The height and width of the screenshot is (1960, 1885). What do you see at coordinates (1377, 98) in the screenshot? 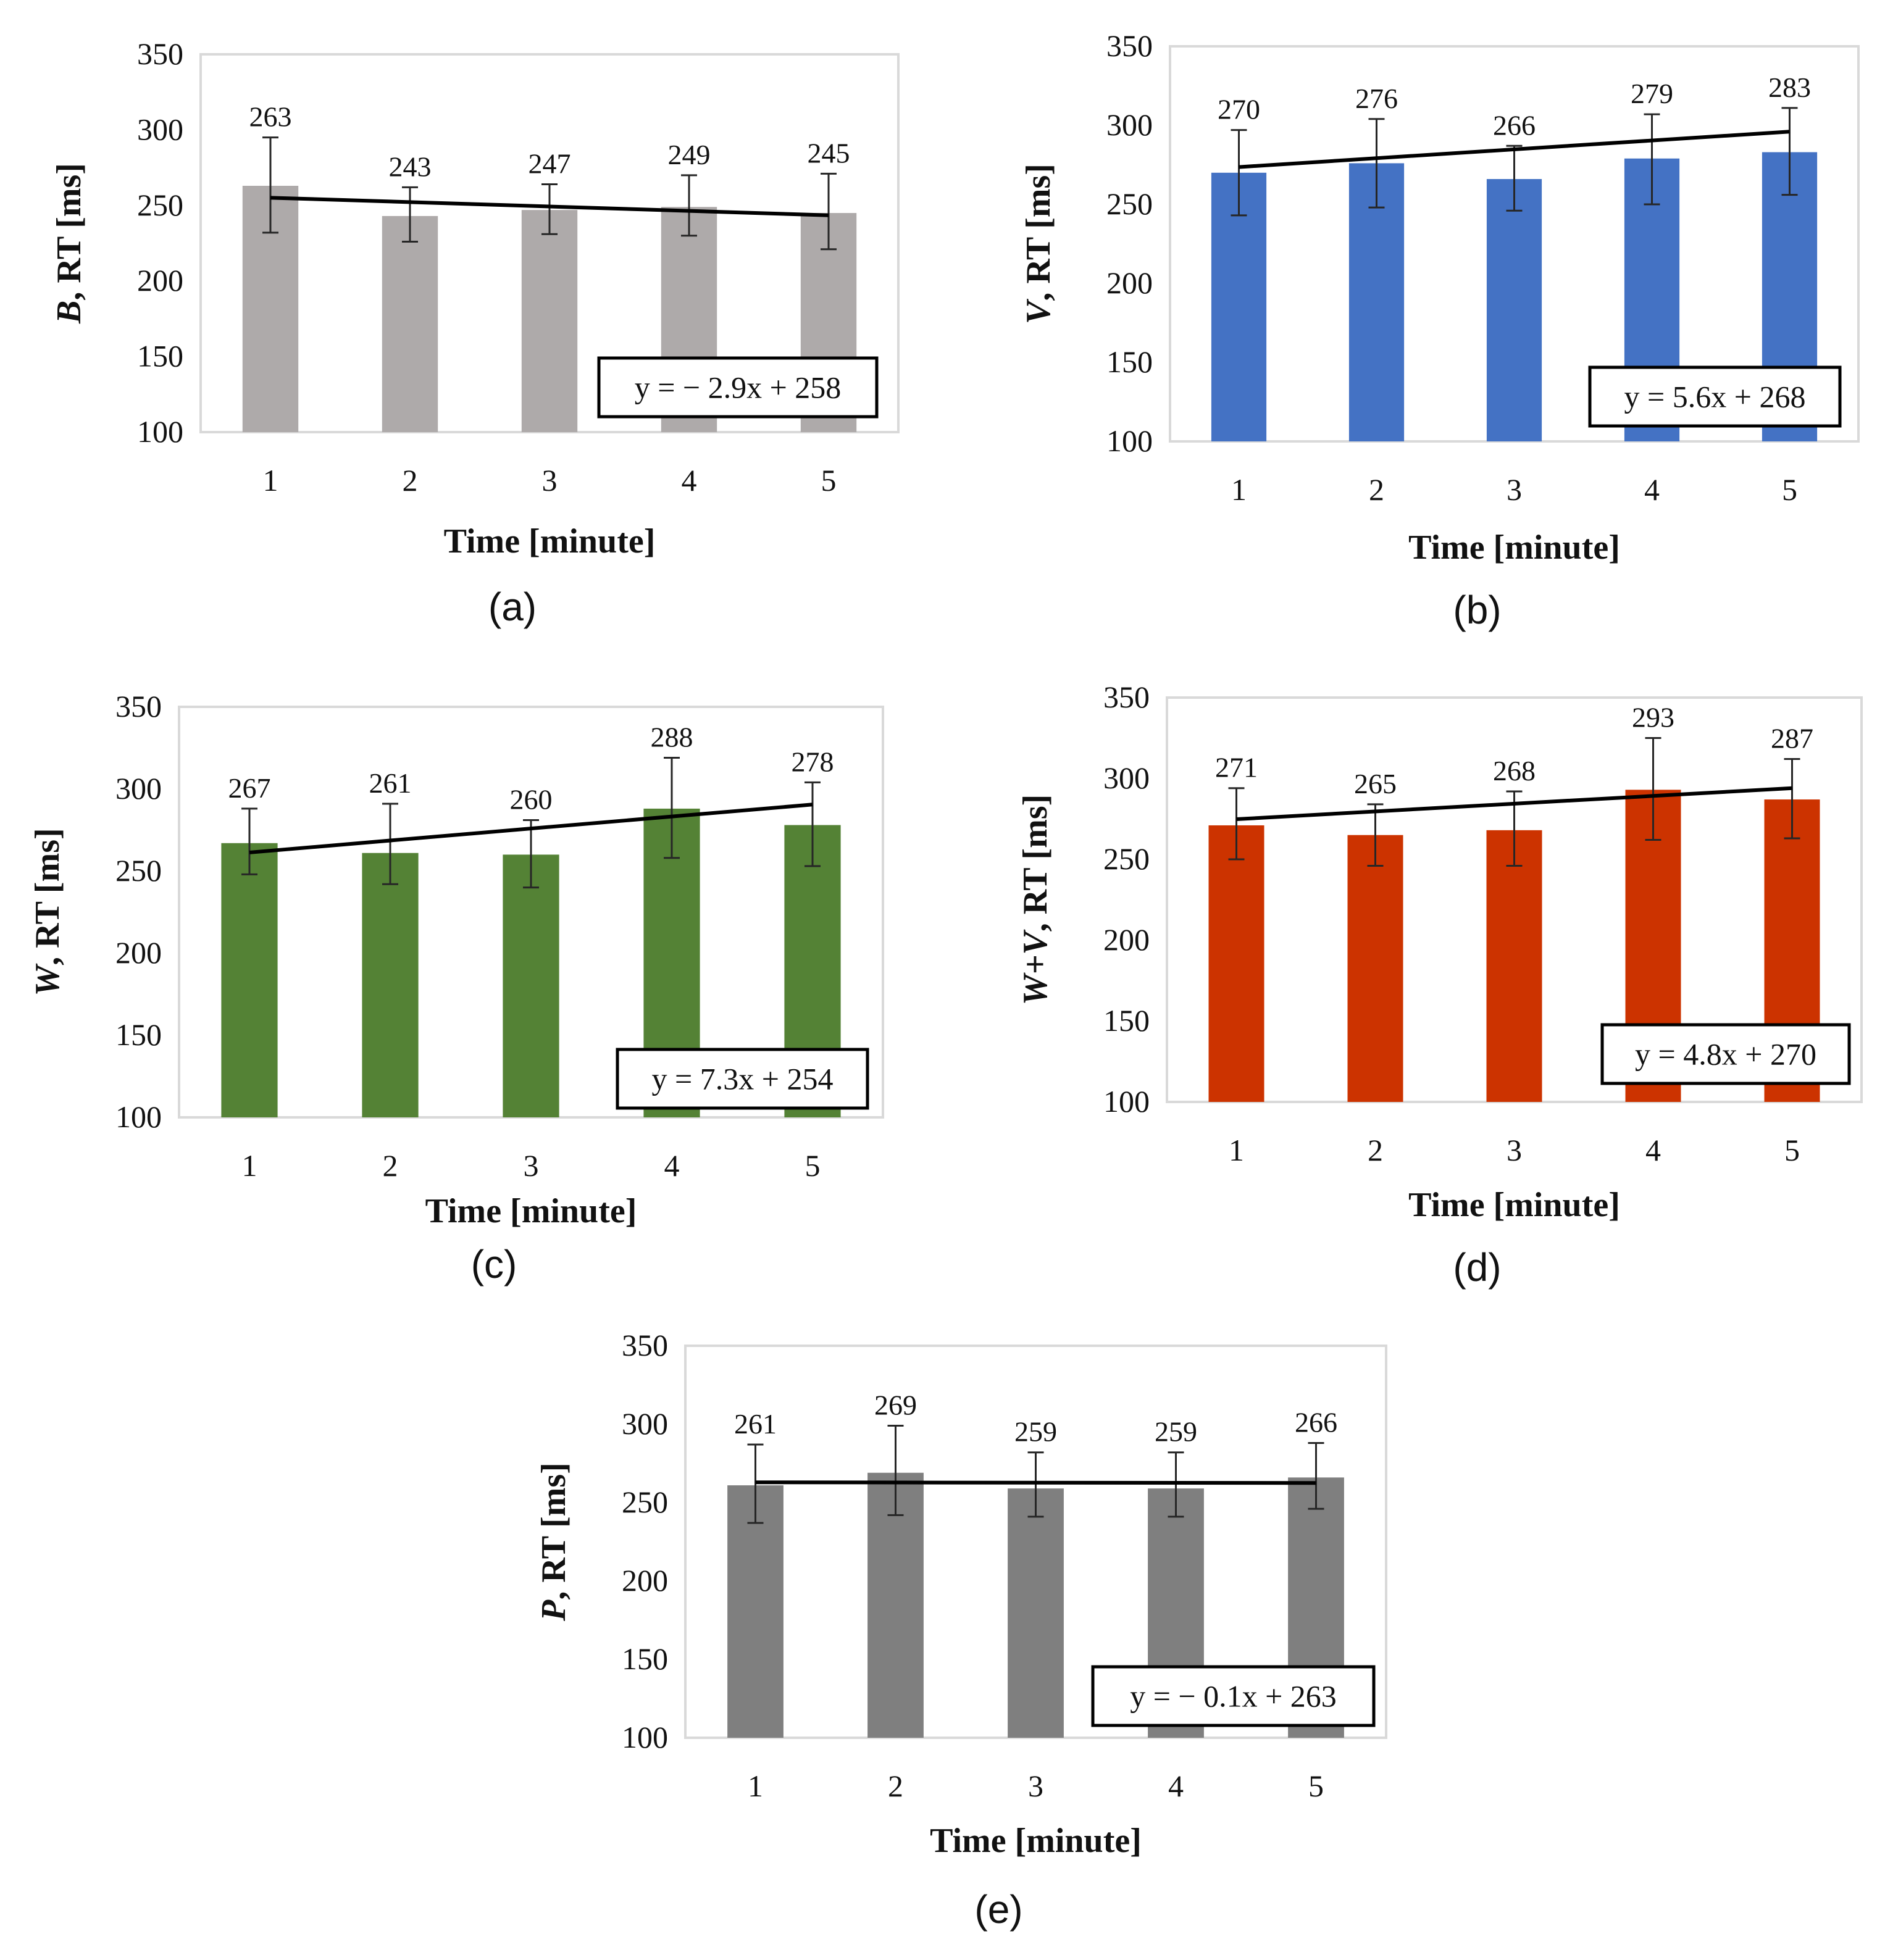
I see `data-label: 276` at bounding box center [1377, 98].